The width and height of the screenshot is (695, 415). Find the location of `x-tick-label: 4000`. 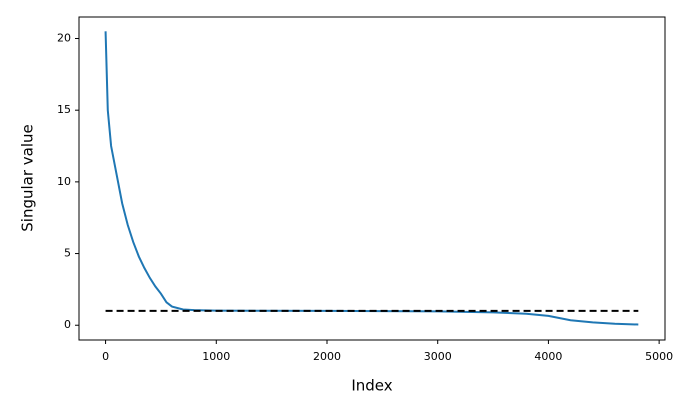

x-tick-label: 4000 is located at coordinates (548, 356).